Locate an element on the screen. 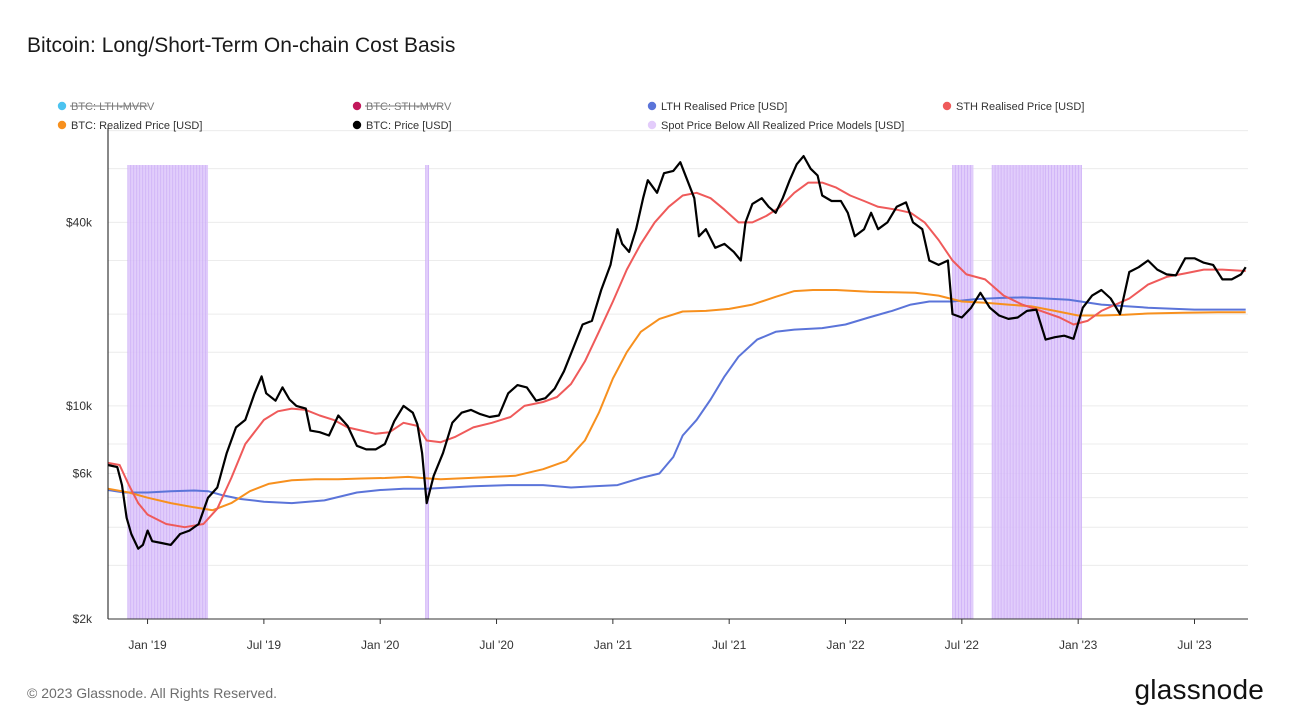 The height and width of the screenshot is (727, 1292). copyright-text: © 2023 Glassnode. All Rights Reserved. is located at coordinates (152, 693).